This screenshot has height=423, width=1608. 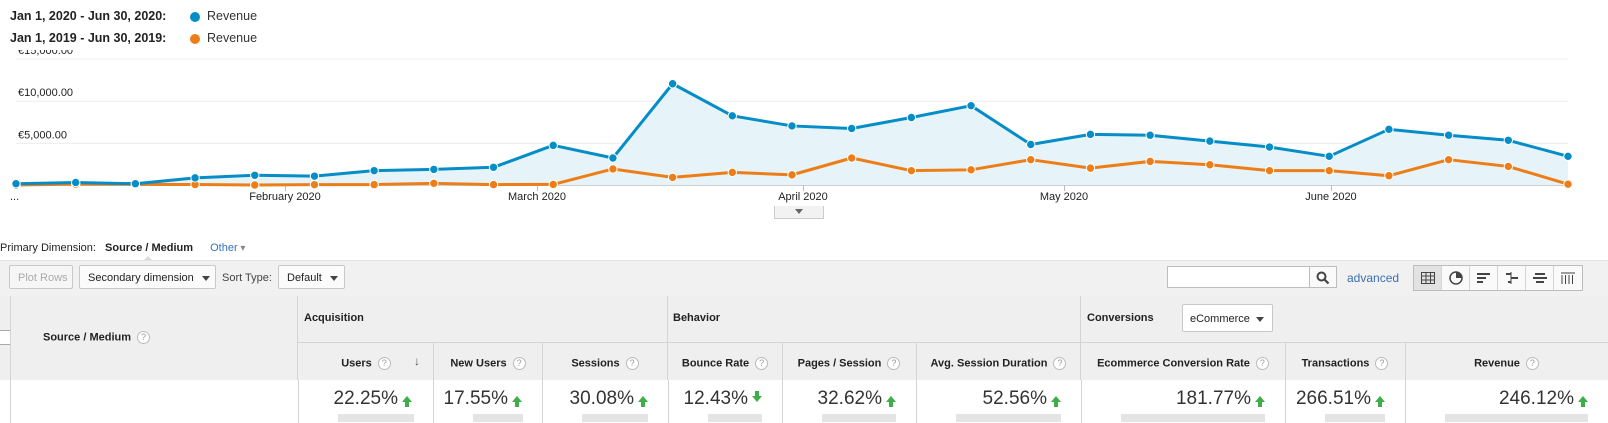 I want to click on search-icon, so click(x=1323, y=278).